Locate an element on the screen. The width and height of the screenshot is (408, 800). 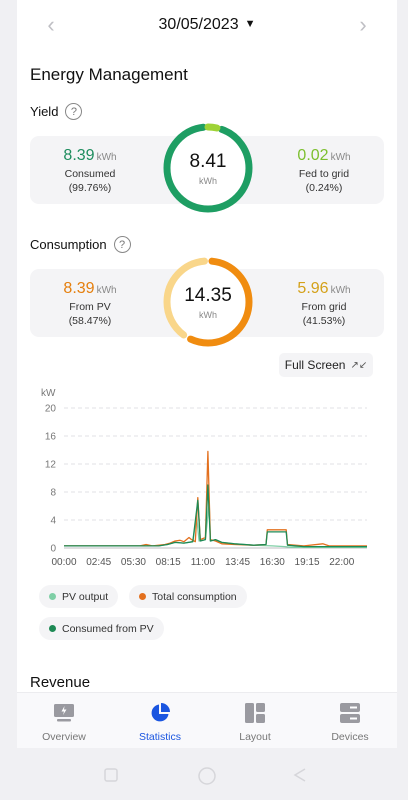
consumption-total-unit: kWh is located at coordinates (208, 314).